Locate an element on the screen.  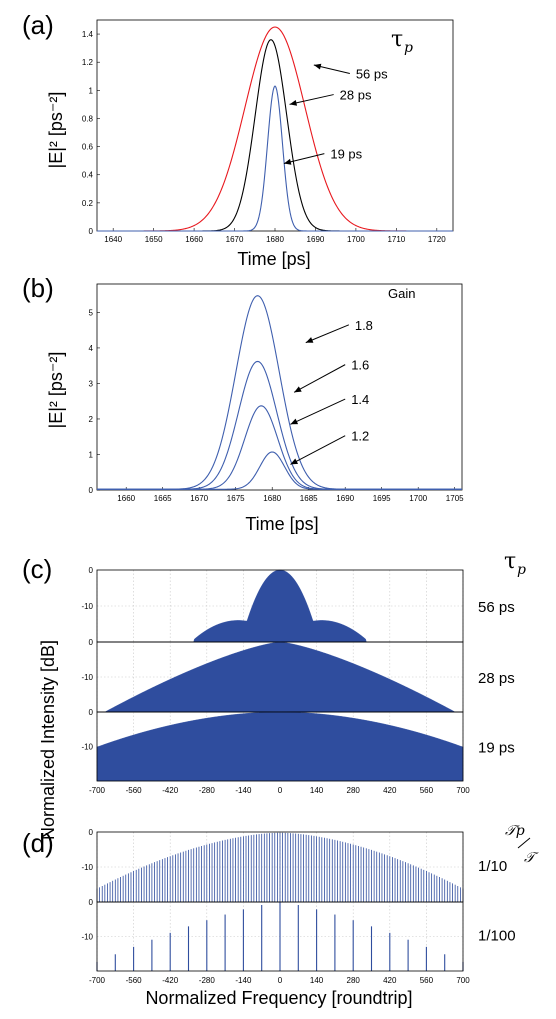
series-line-19ps is located at coordinates (275, 158).